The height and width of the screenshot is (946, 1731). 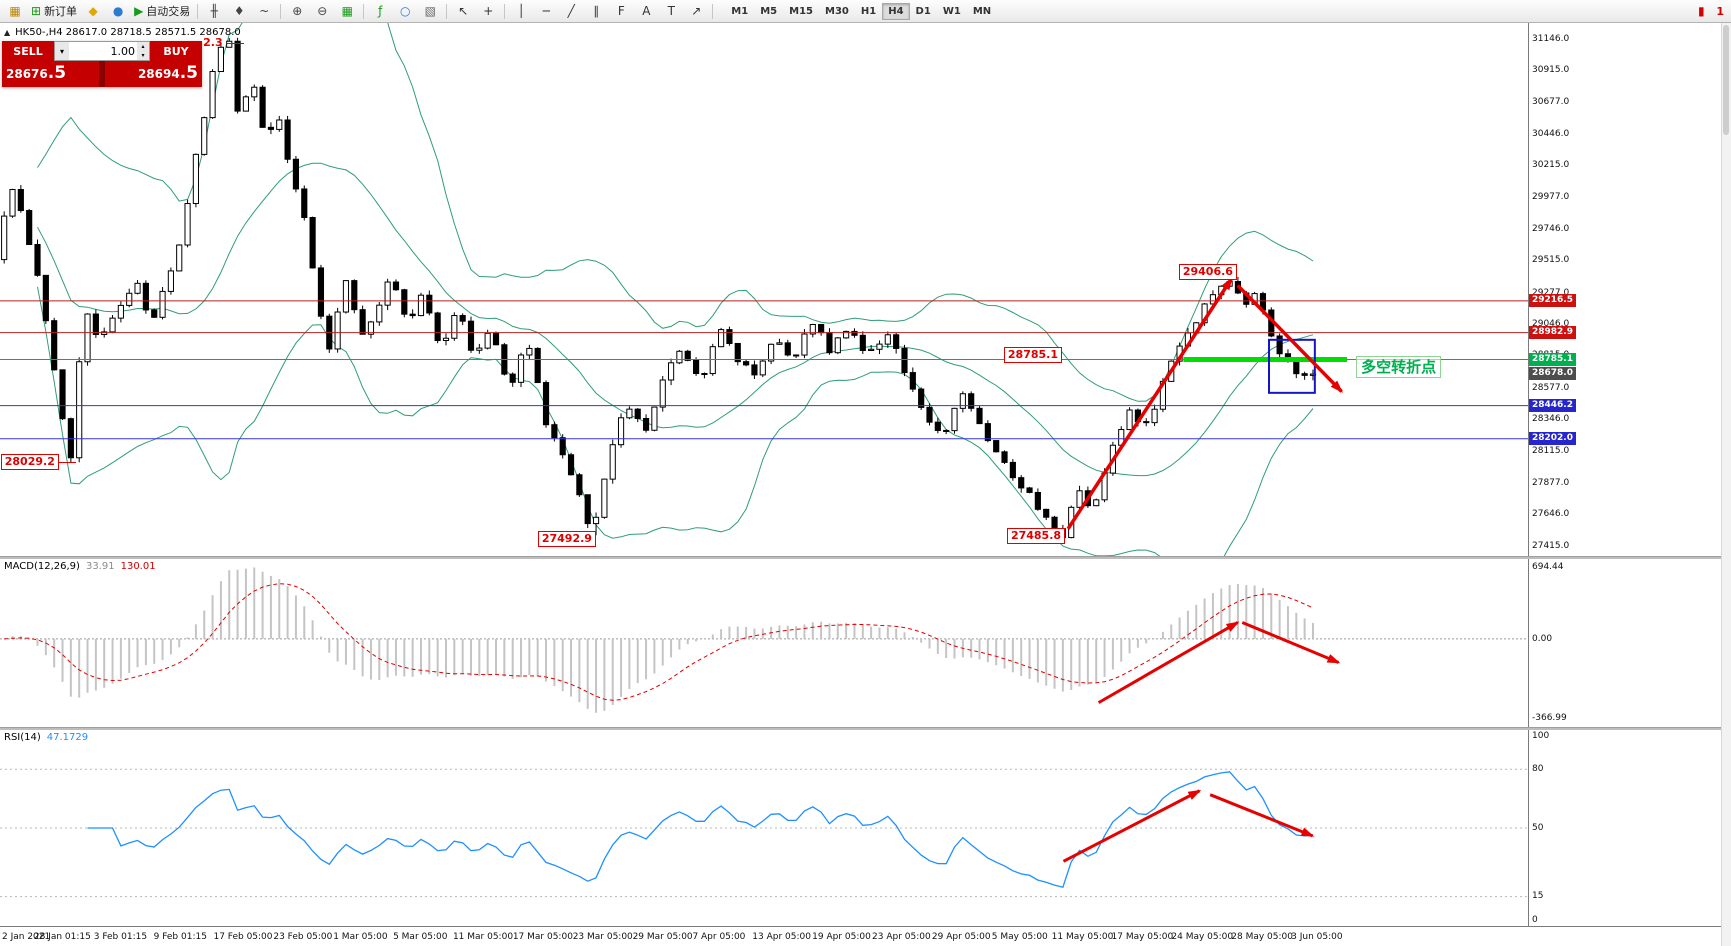 What do you see at coordinates (1142, 937) in the screenshot?
I see `time-axis-label: 17 May 05:00` at bounding box center [1142, 937].